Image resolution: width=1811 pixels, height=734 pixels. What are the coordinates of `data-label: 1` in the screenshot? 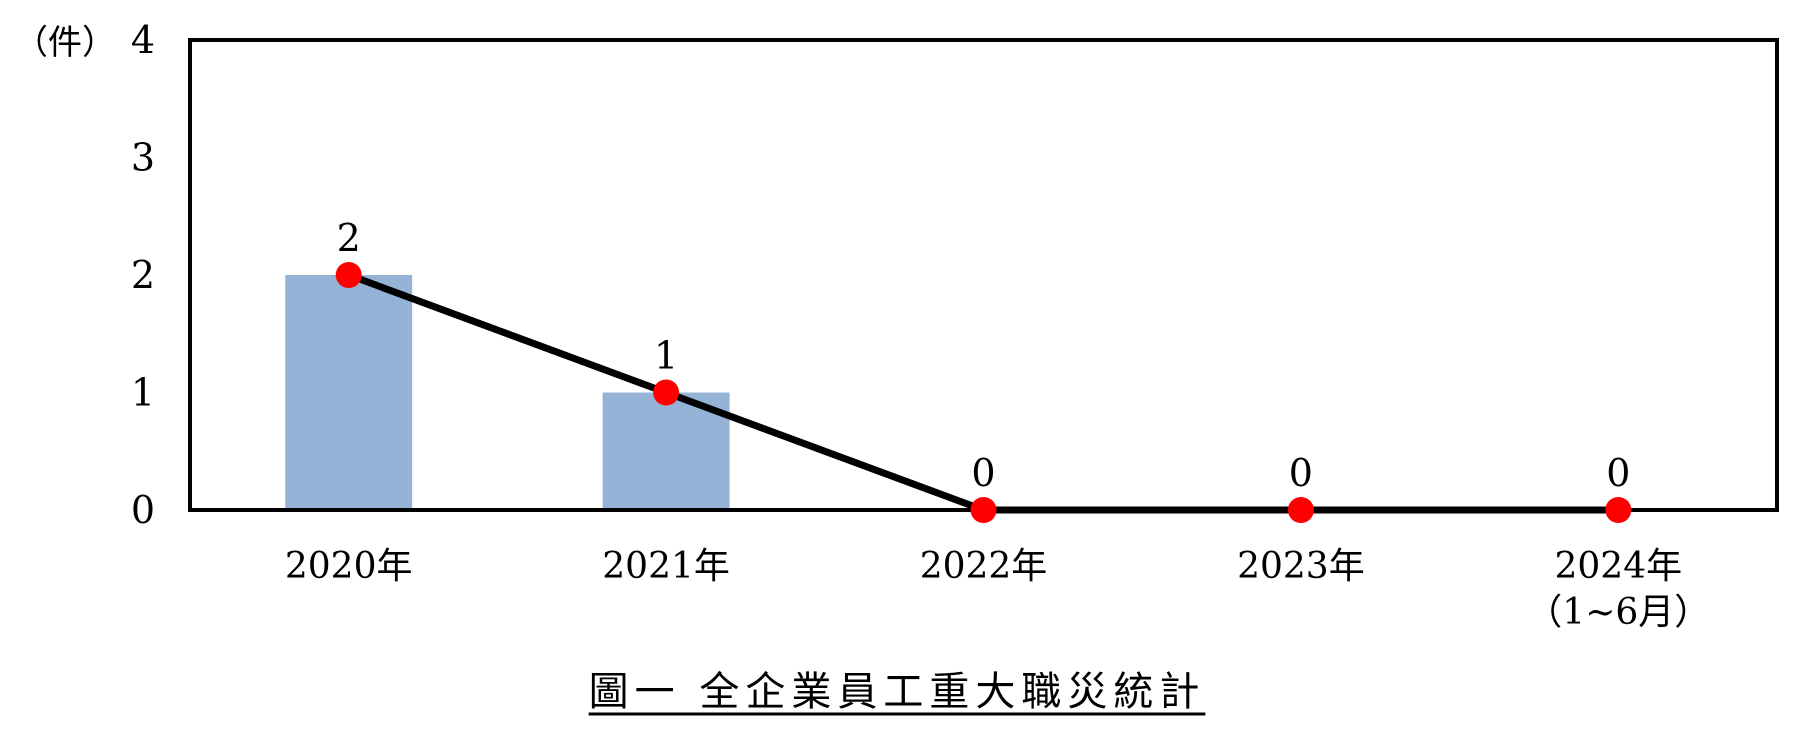 It's located at (666, 356).